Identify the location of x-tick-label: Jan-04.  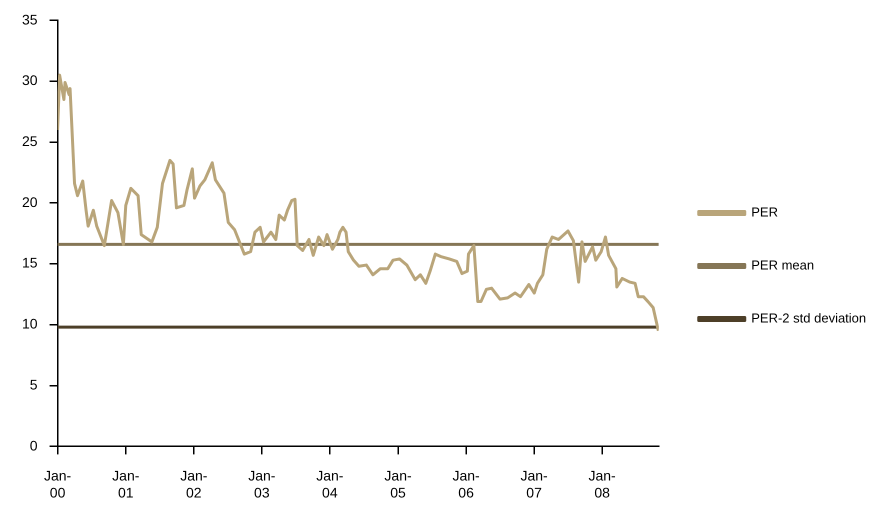
(330, 484).